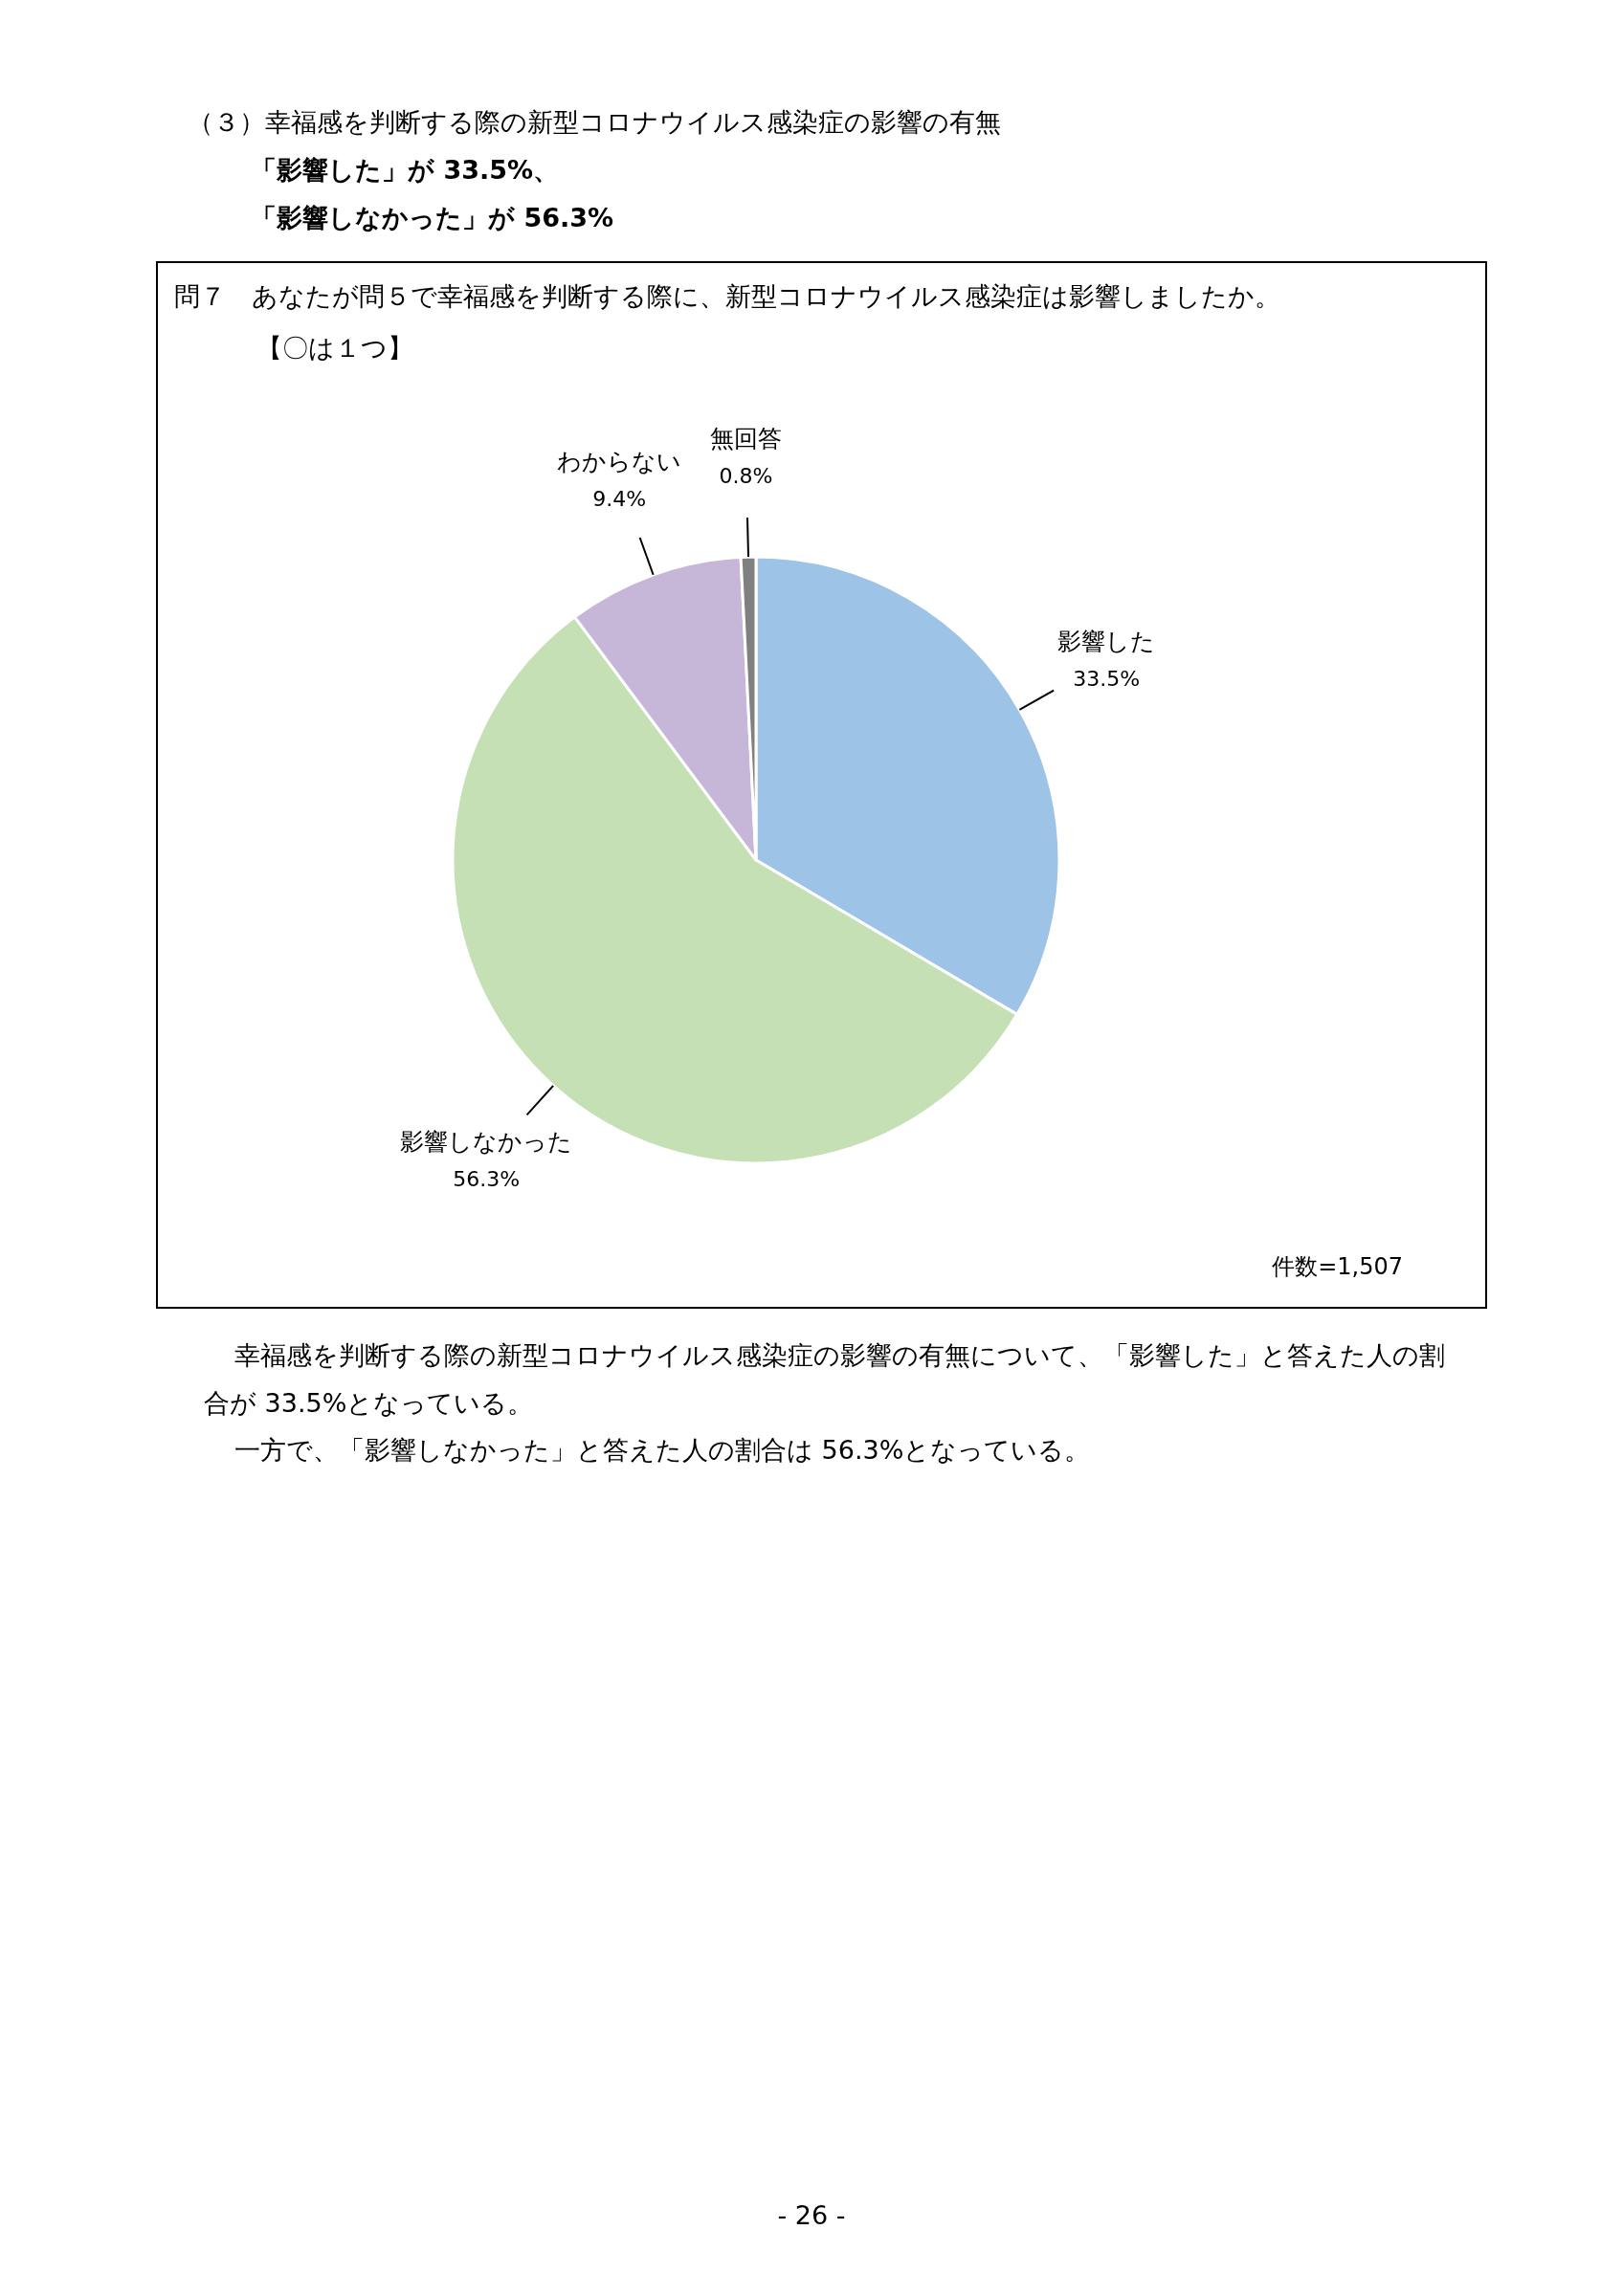 The image size is (1623, 2296). Describe the element at coordinates (1106, 642) in the screenshot. I see `slice-label: 影響した` at that location.